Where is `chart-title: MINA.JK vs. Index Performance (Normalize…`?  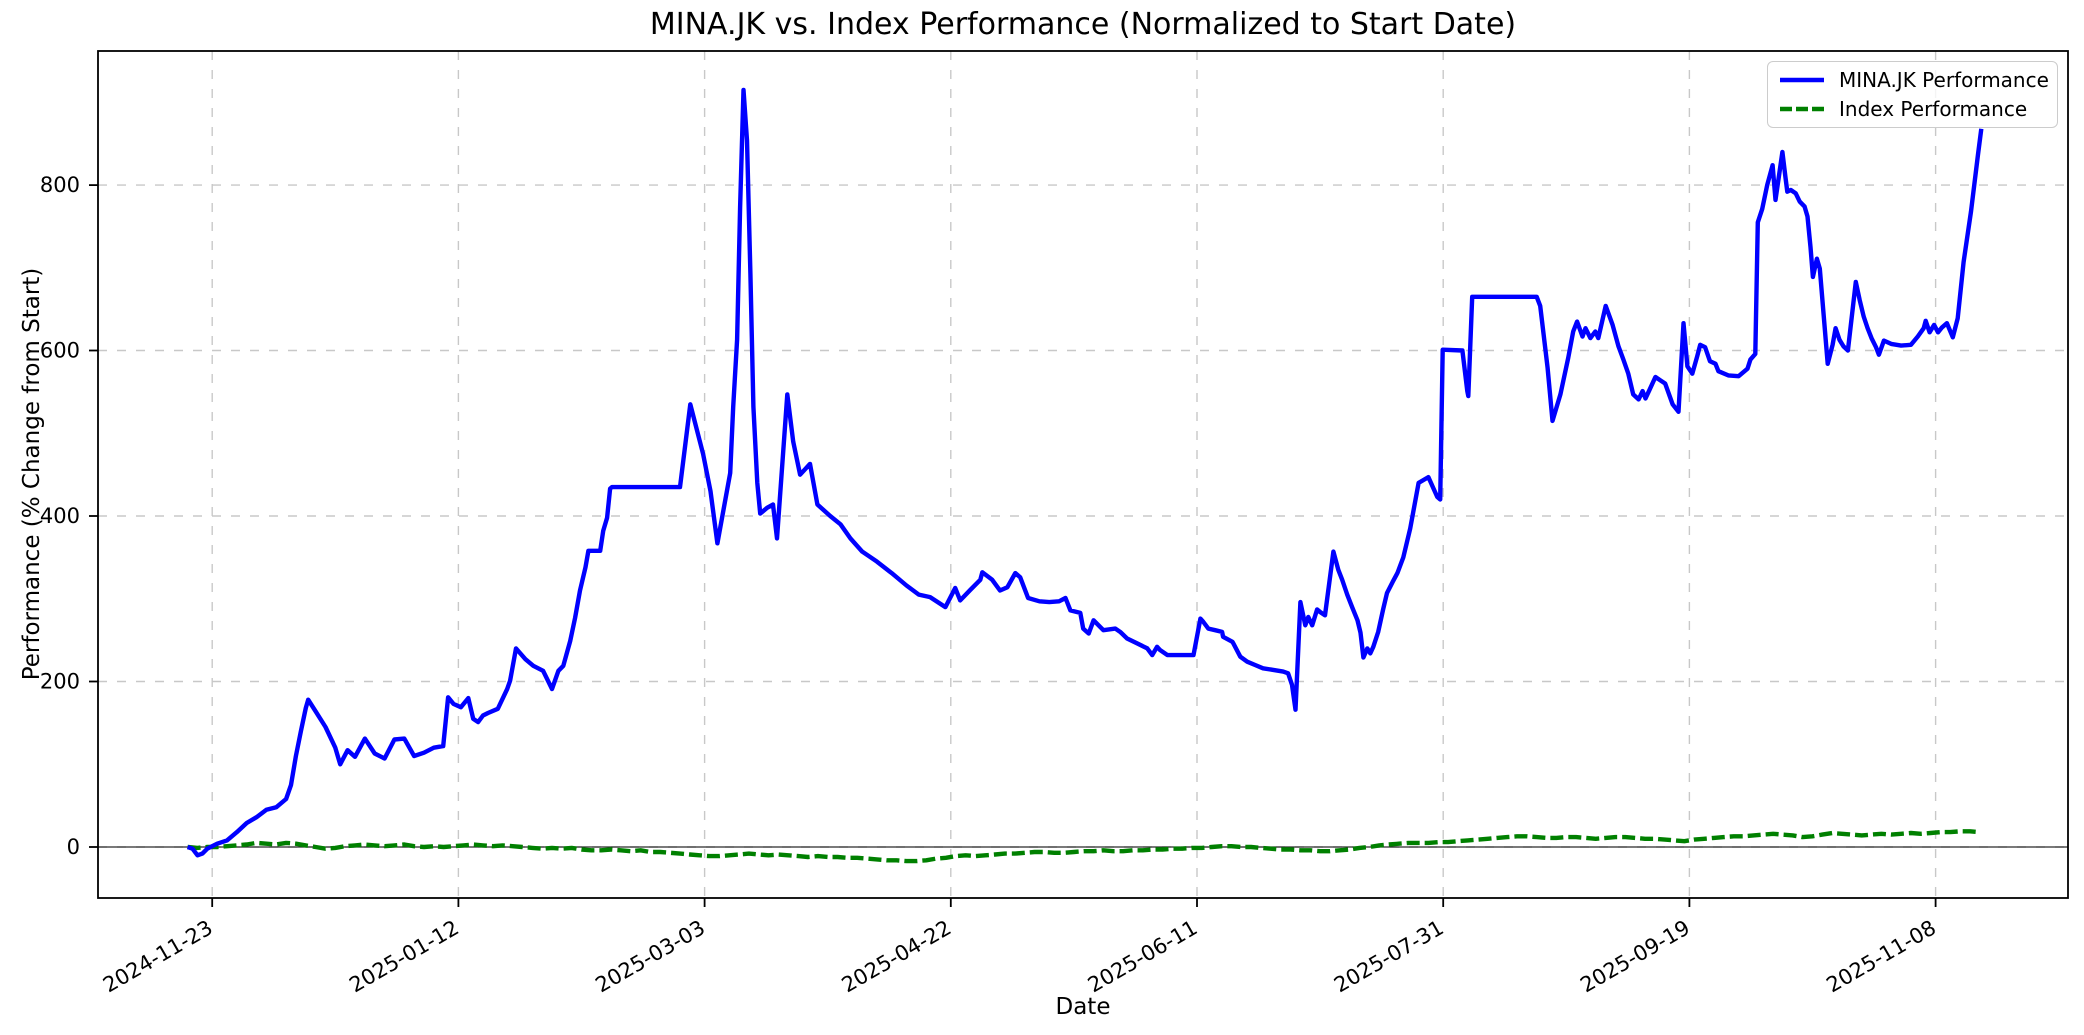 chart-title: MINA.JK vs. Index Performance (Normalize… is located at coordinates (1083, 24).